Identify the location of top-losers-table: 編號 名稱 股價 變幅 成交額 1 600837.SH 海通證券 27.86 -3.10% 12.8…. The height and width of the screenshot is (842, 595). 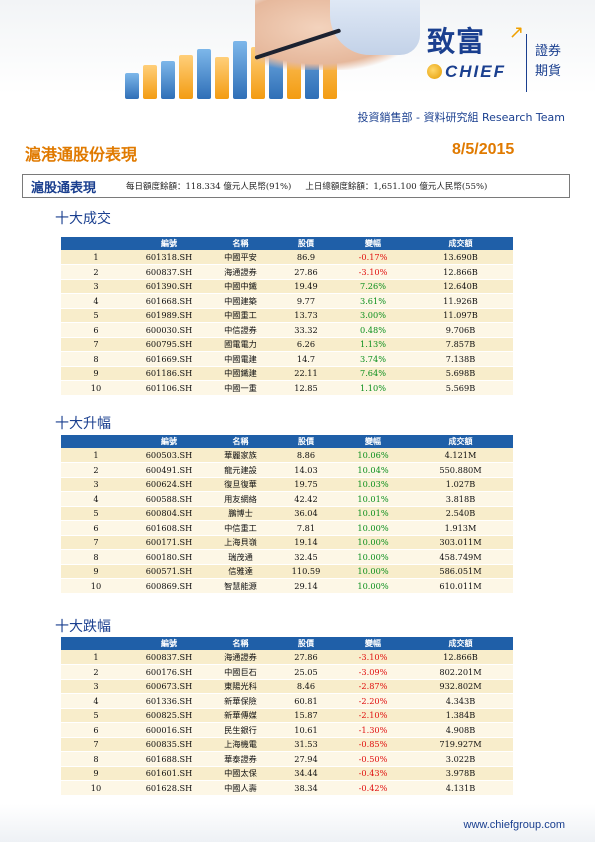
(287, 716).